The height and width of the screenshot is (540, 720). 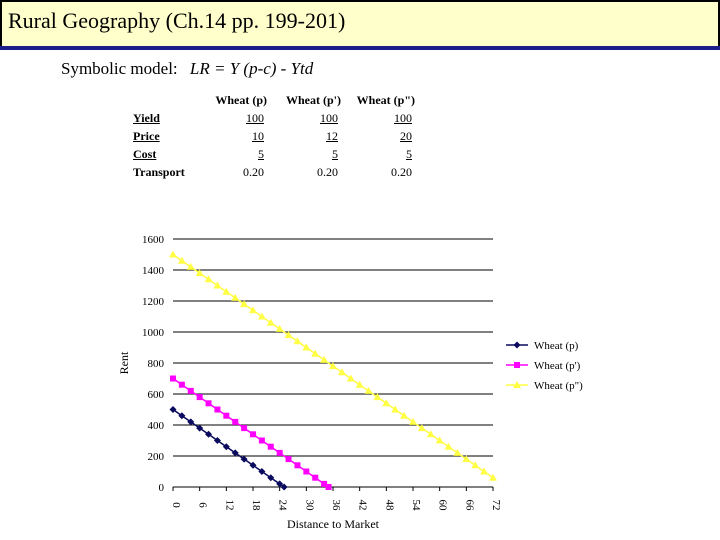 I want to click on symbolic-model-formula: LR = Y (p-c) - Ytd, so click(x=251, y=68).